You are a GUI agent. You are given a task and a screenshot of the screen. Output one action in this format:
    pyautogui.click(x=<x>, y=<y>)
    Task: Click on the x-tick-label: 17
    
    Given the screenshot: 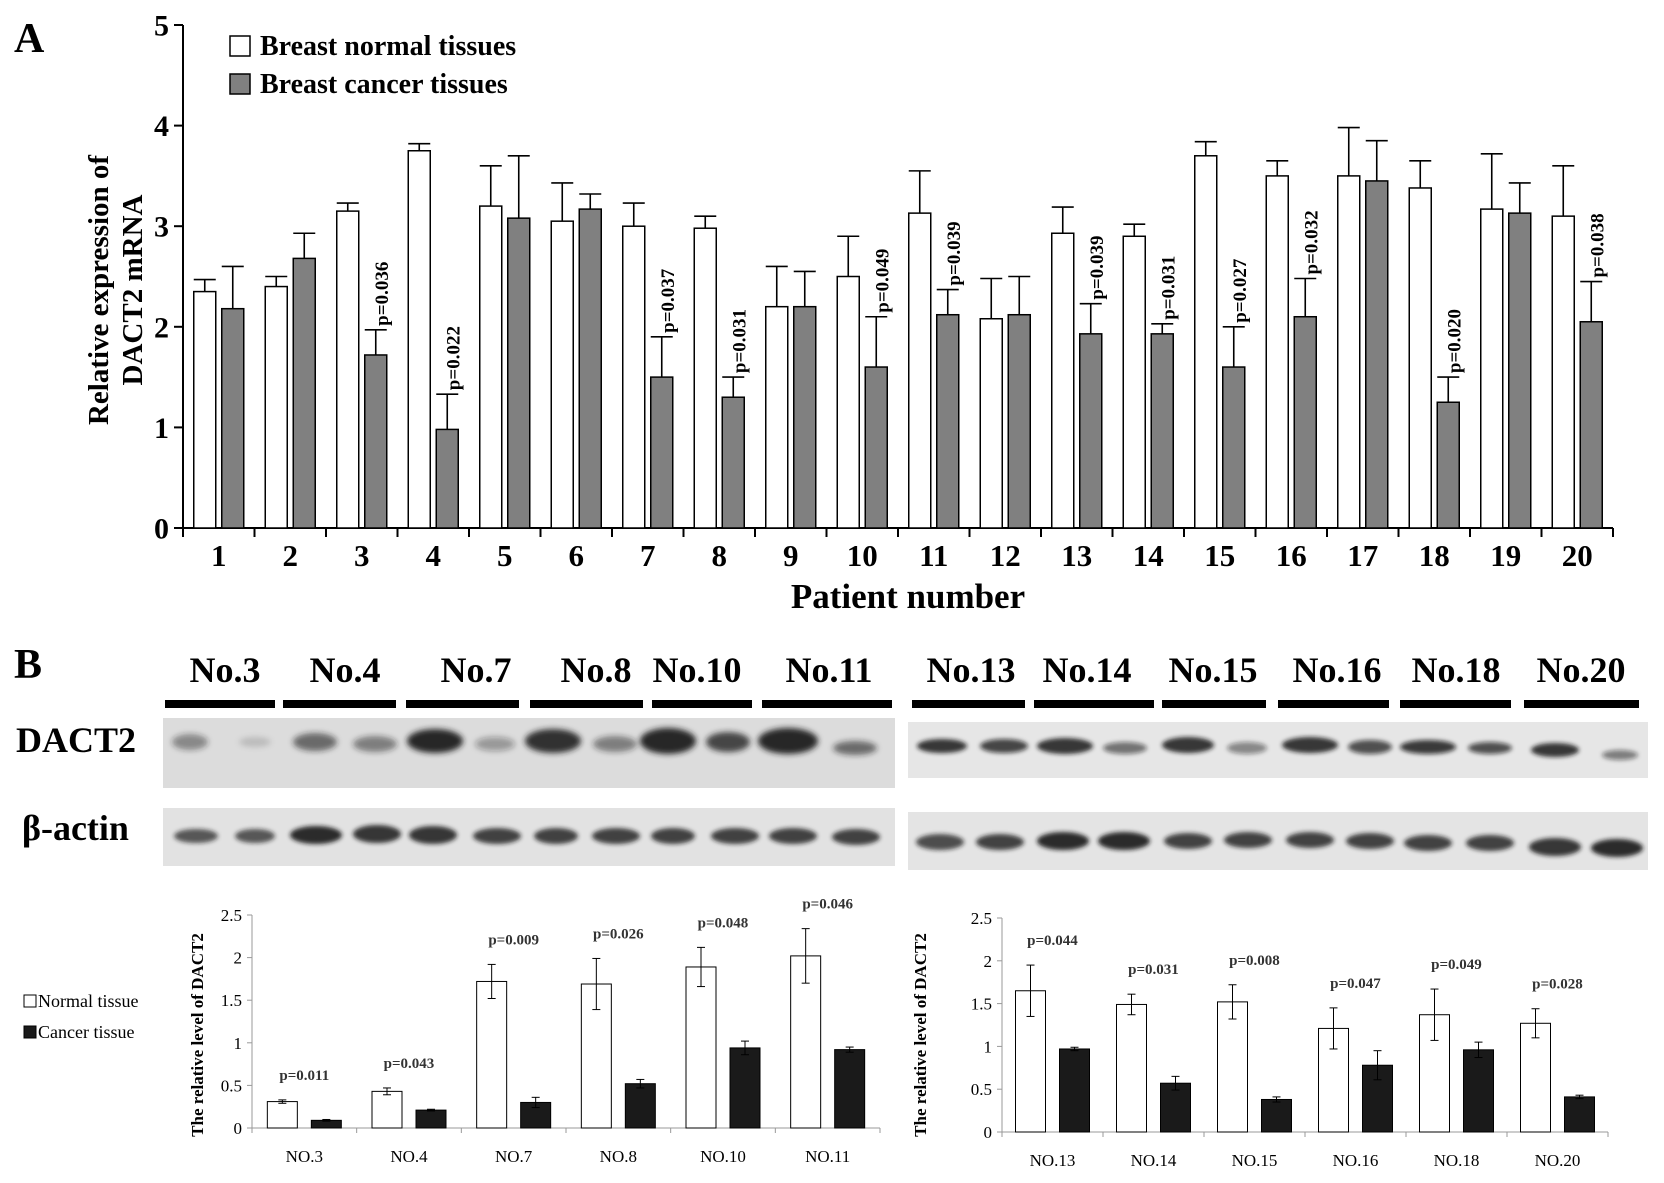 What is the action you would take?
    pyautogui.click(x=1362, y=555)
    